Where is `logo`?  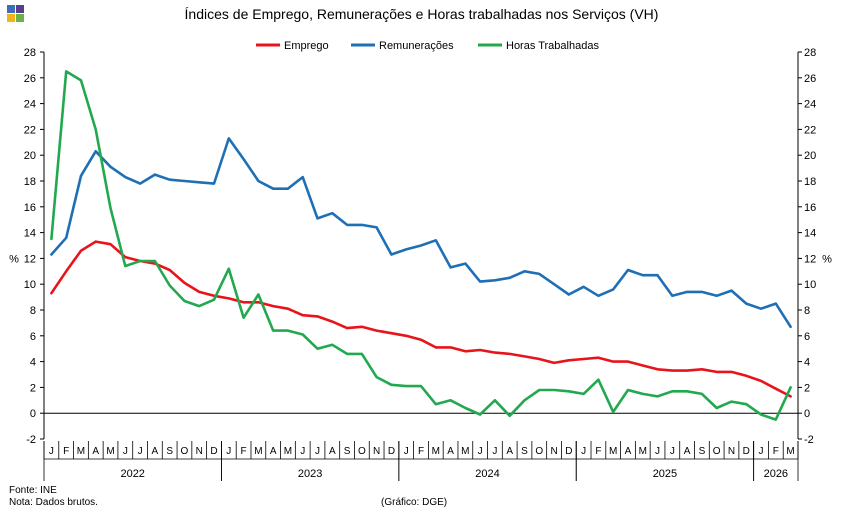
logo is located at coordinates (16, 14).